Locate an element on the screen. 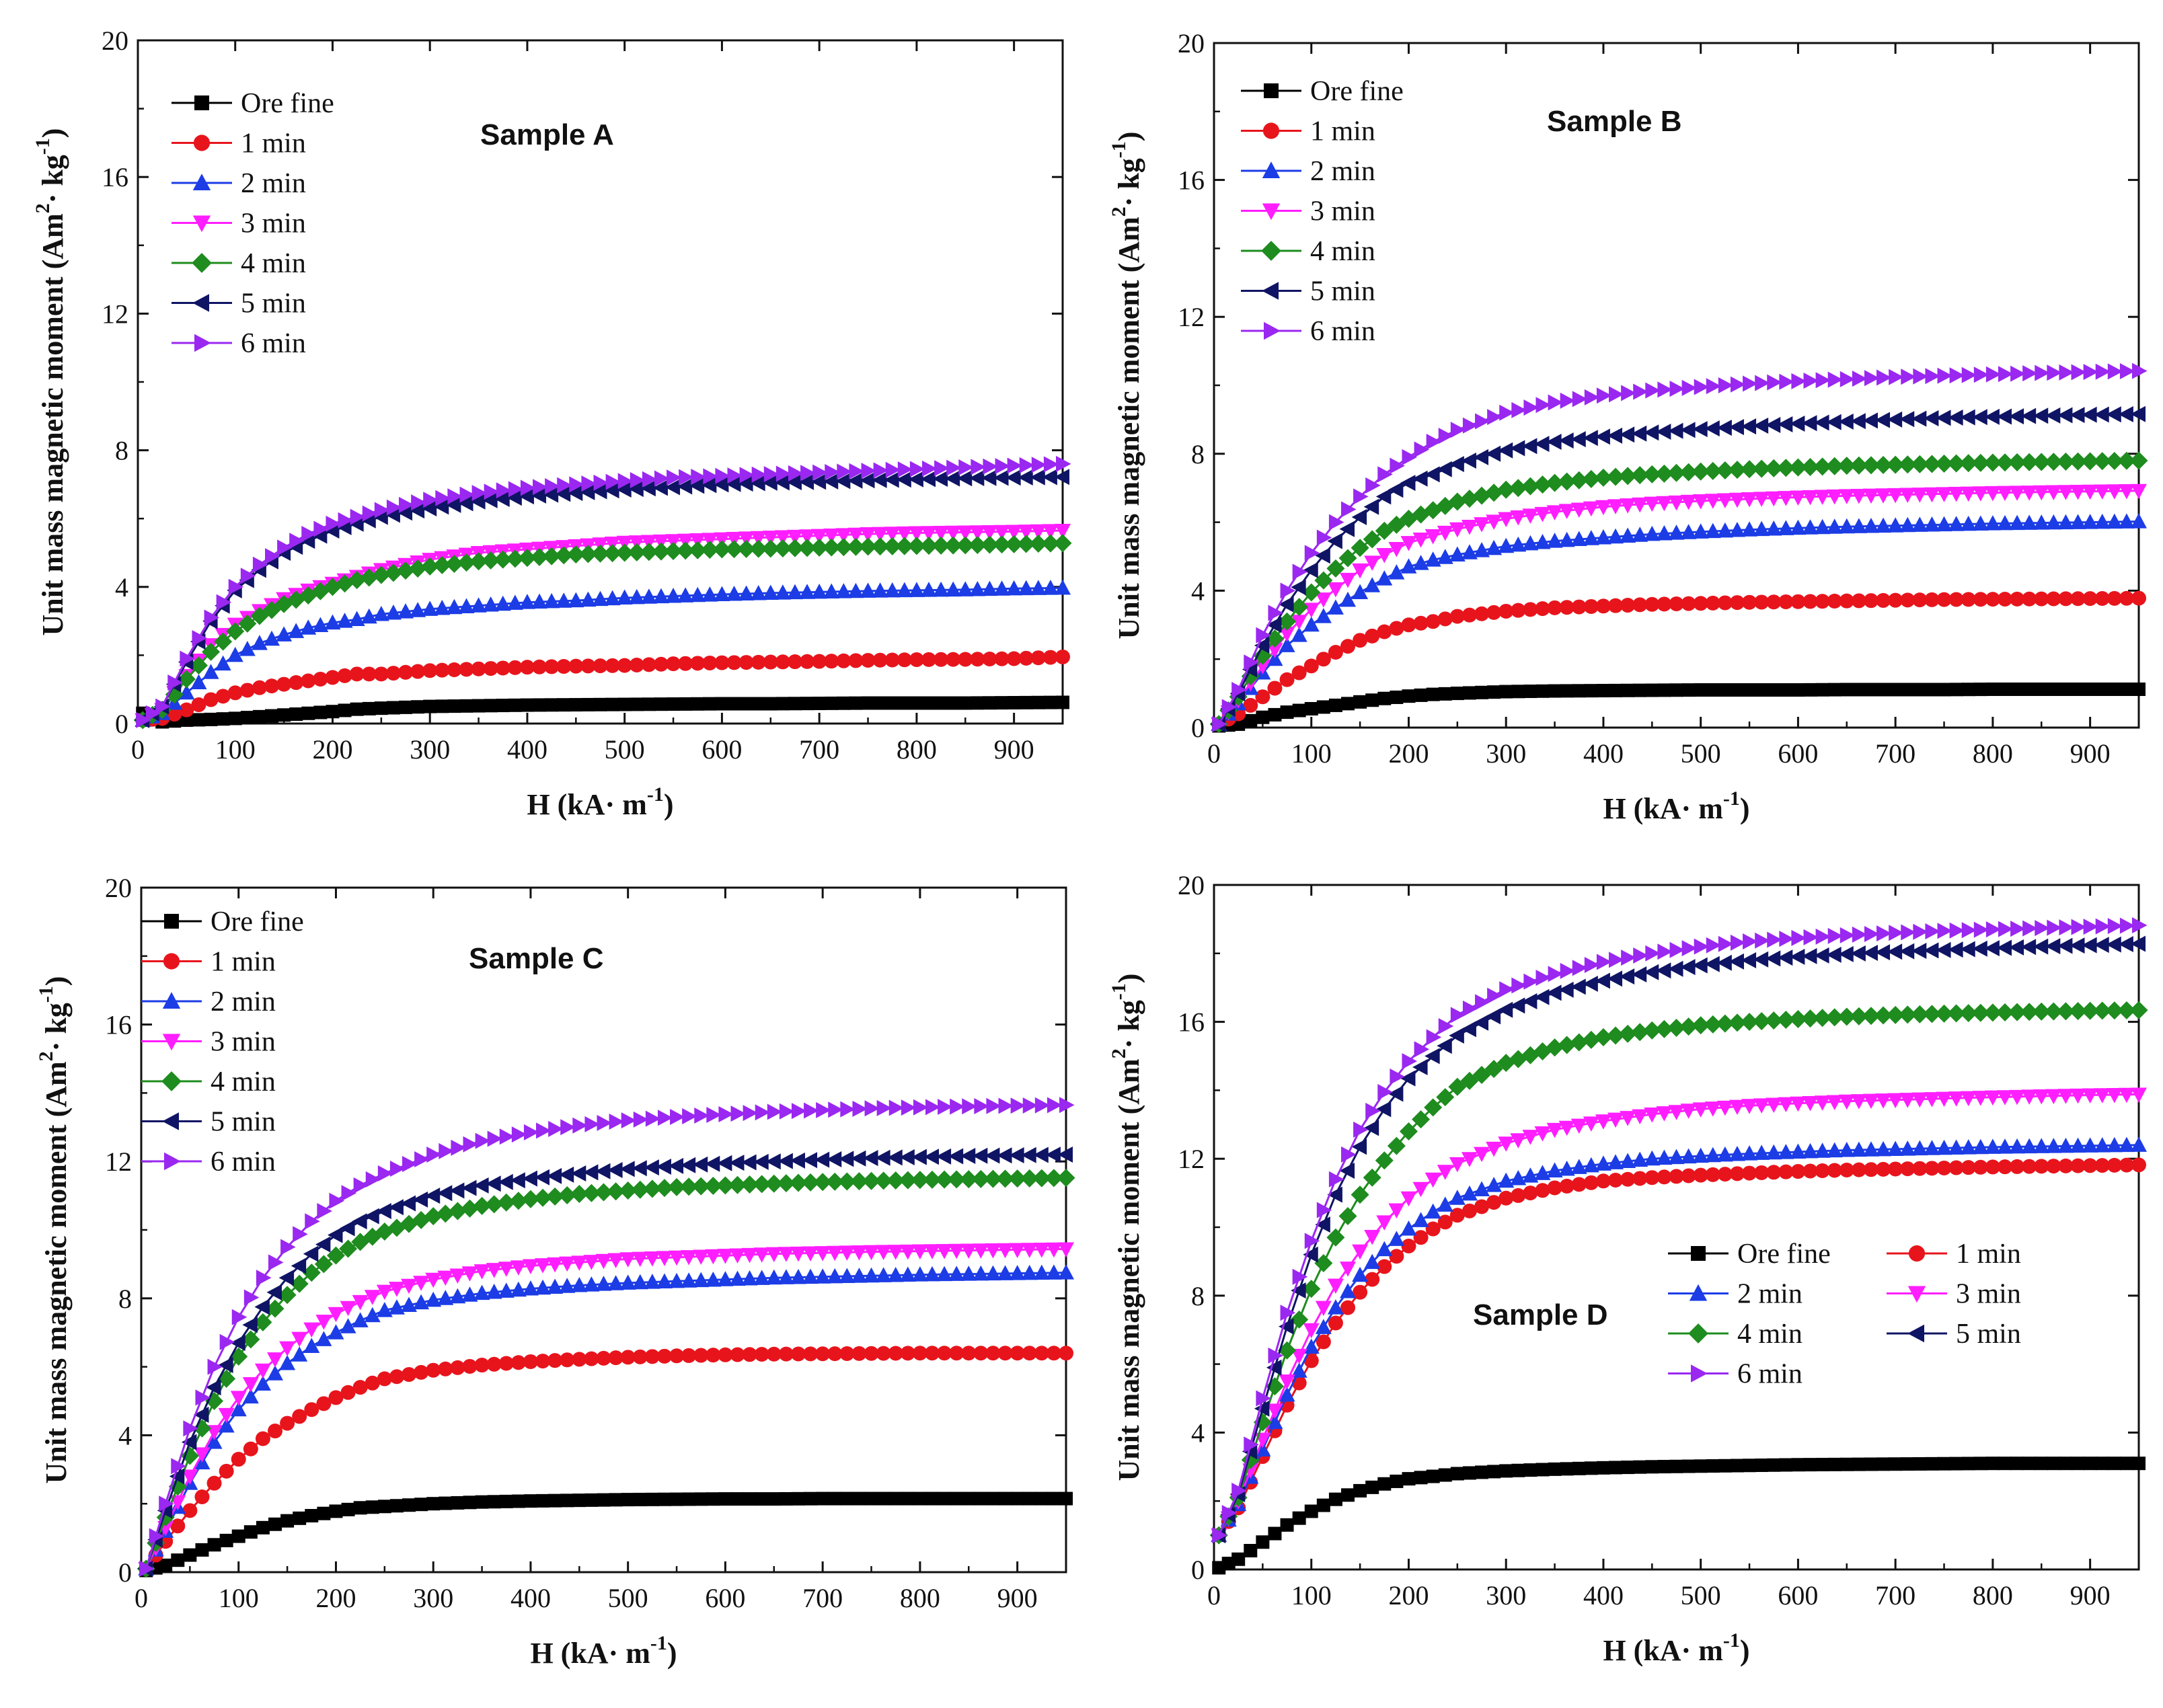  series-2-min is located at coordinates (1679, 622).